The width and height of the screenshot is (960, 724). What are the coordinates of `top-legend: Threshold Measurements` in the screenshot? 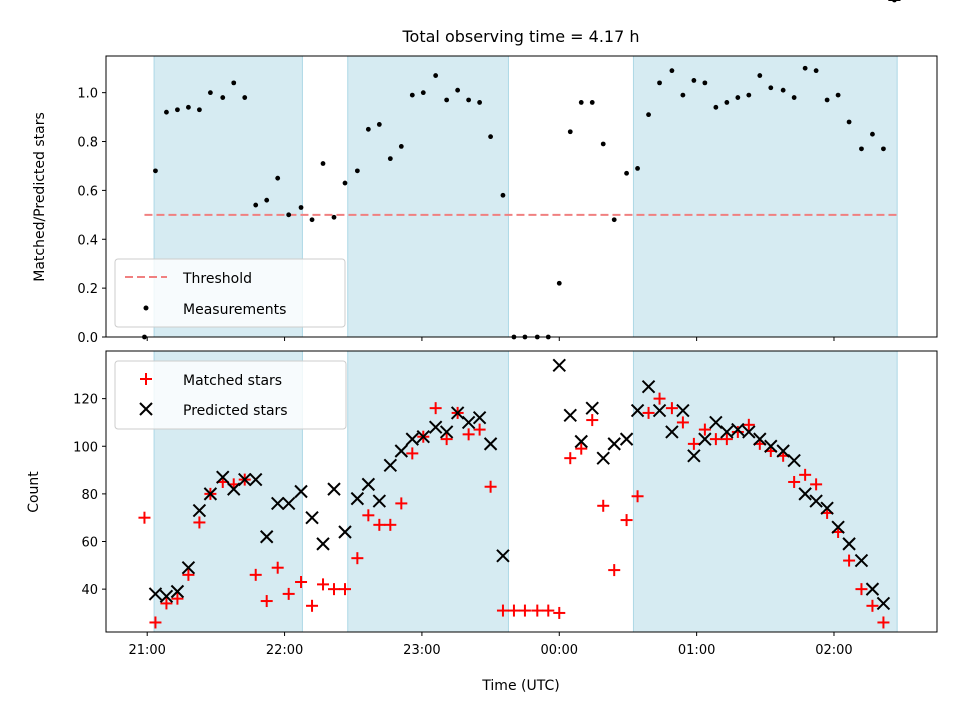 It's located at (230, 293).